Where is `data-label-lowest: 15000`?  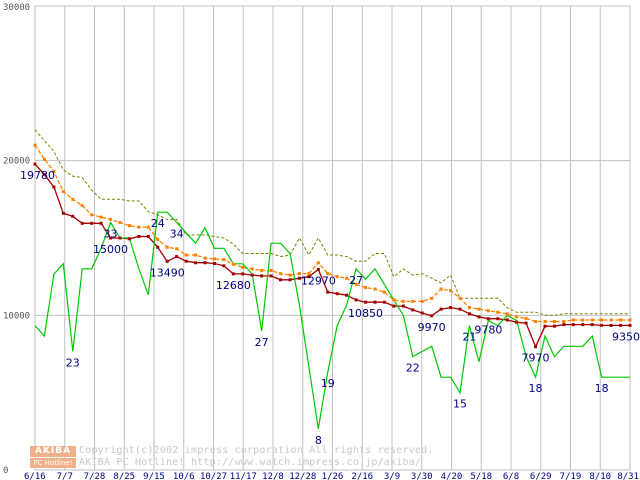
data-label-lowest: 15000 is located at coordinates (110, 249).